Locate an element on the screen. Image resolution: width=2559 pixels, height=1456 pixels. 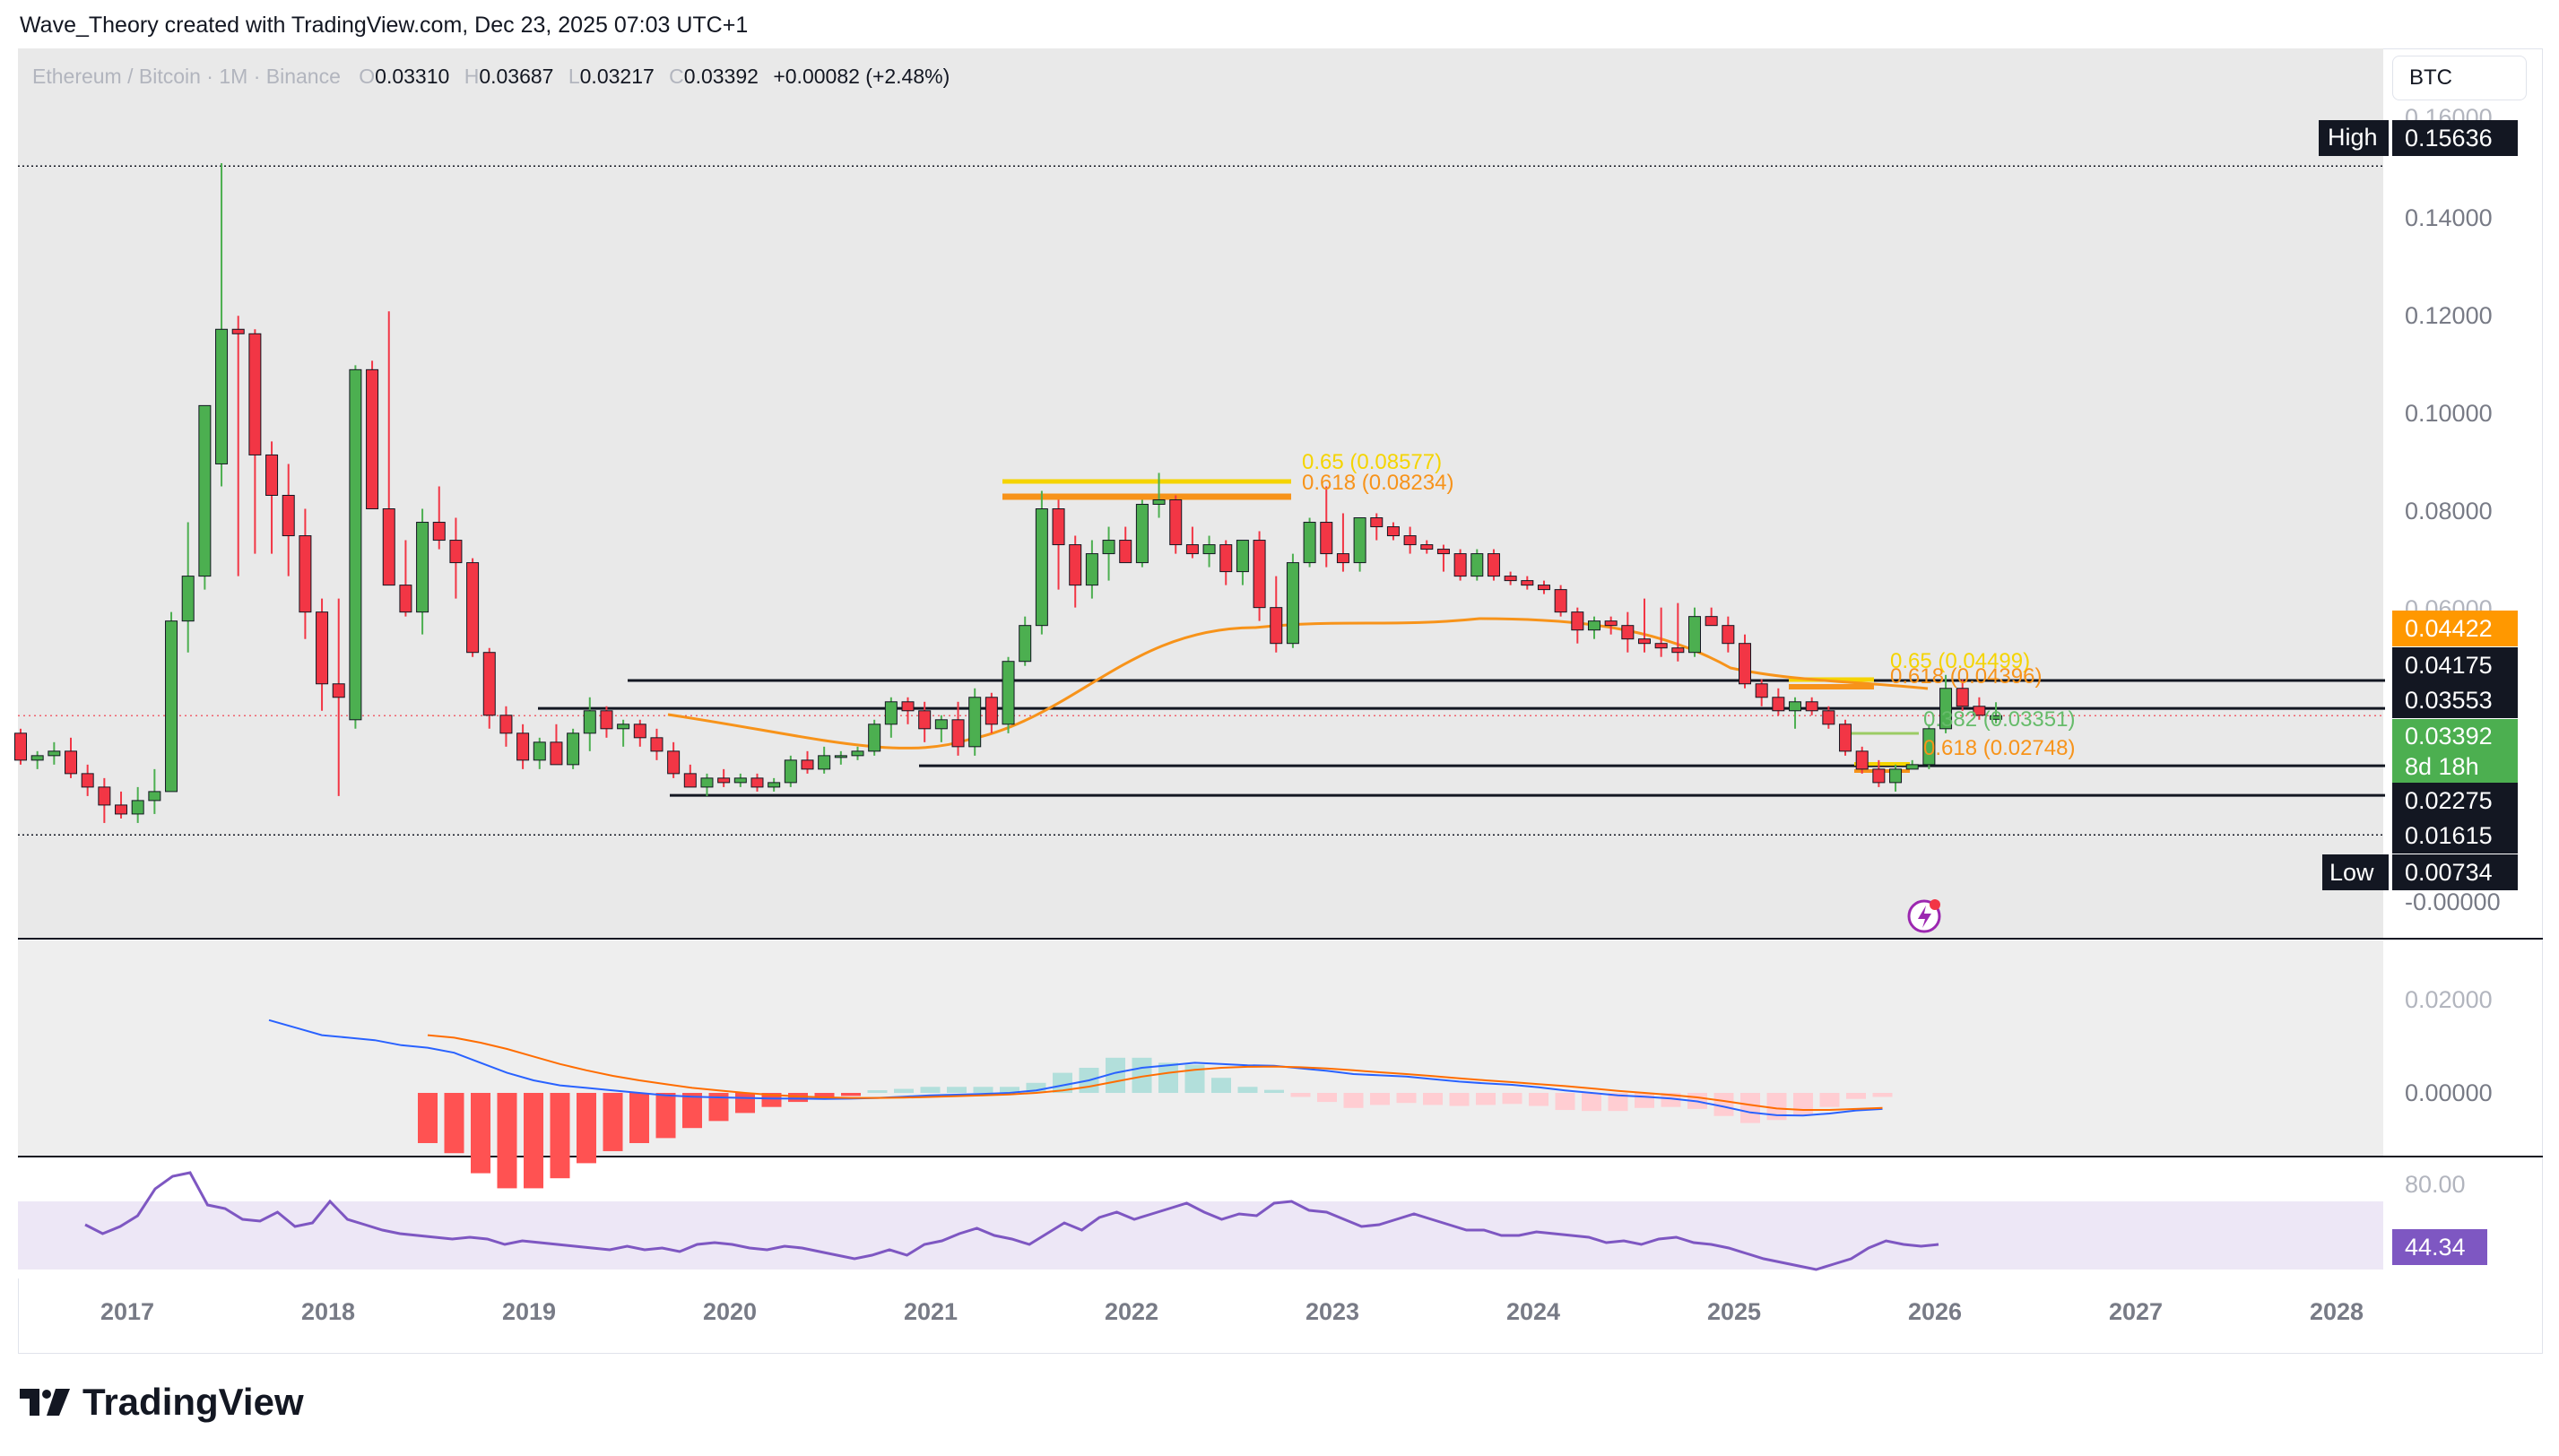
high-price-label-bg is located at coordinates (2455, 138).